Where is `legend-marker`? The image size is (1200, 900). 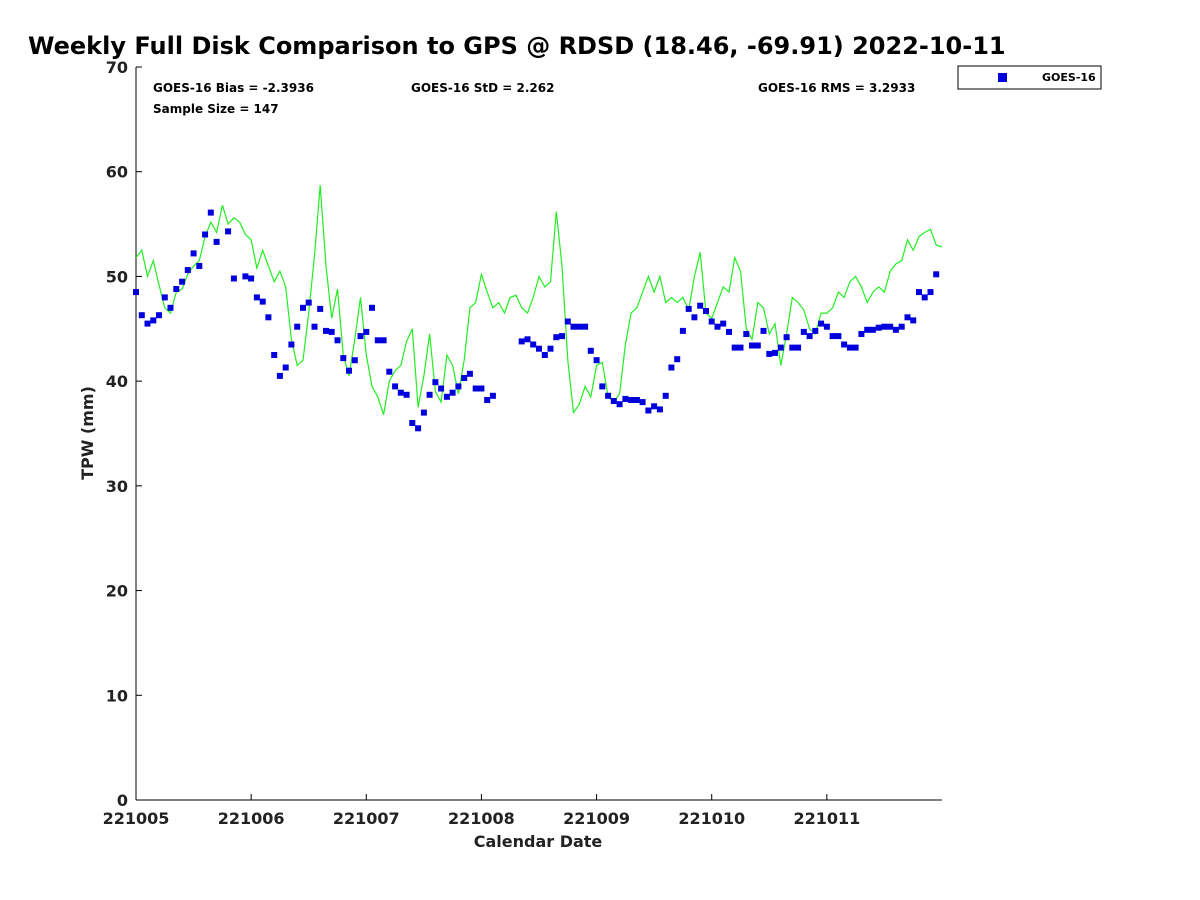
legend-marker is located at coordinates (1002, 77).